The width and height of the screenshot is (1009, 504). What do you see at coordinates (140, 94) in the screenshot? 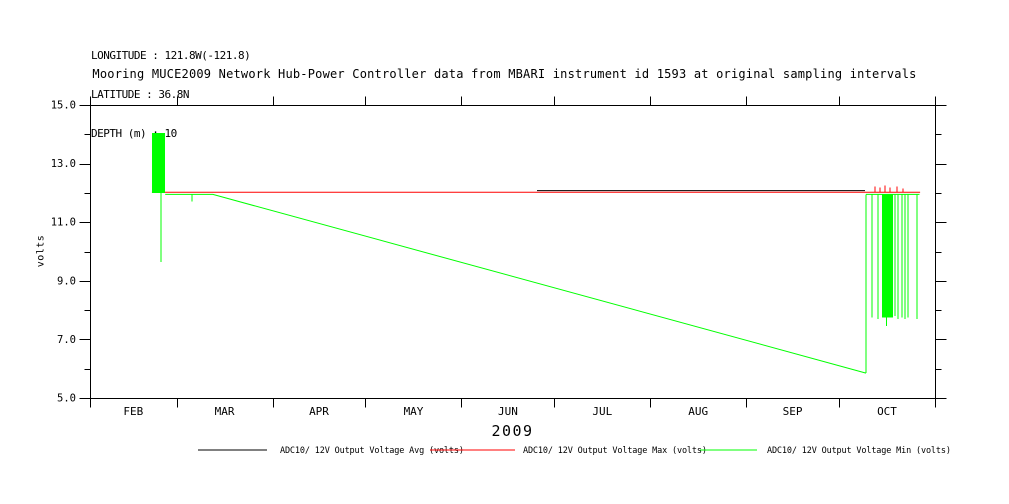
I see `latitude-text: LATITUDE : 36.8N` at bounding box center [140, 94].